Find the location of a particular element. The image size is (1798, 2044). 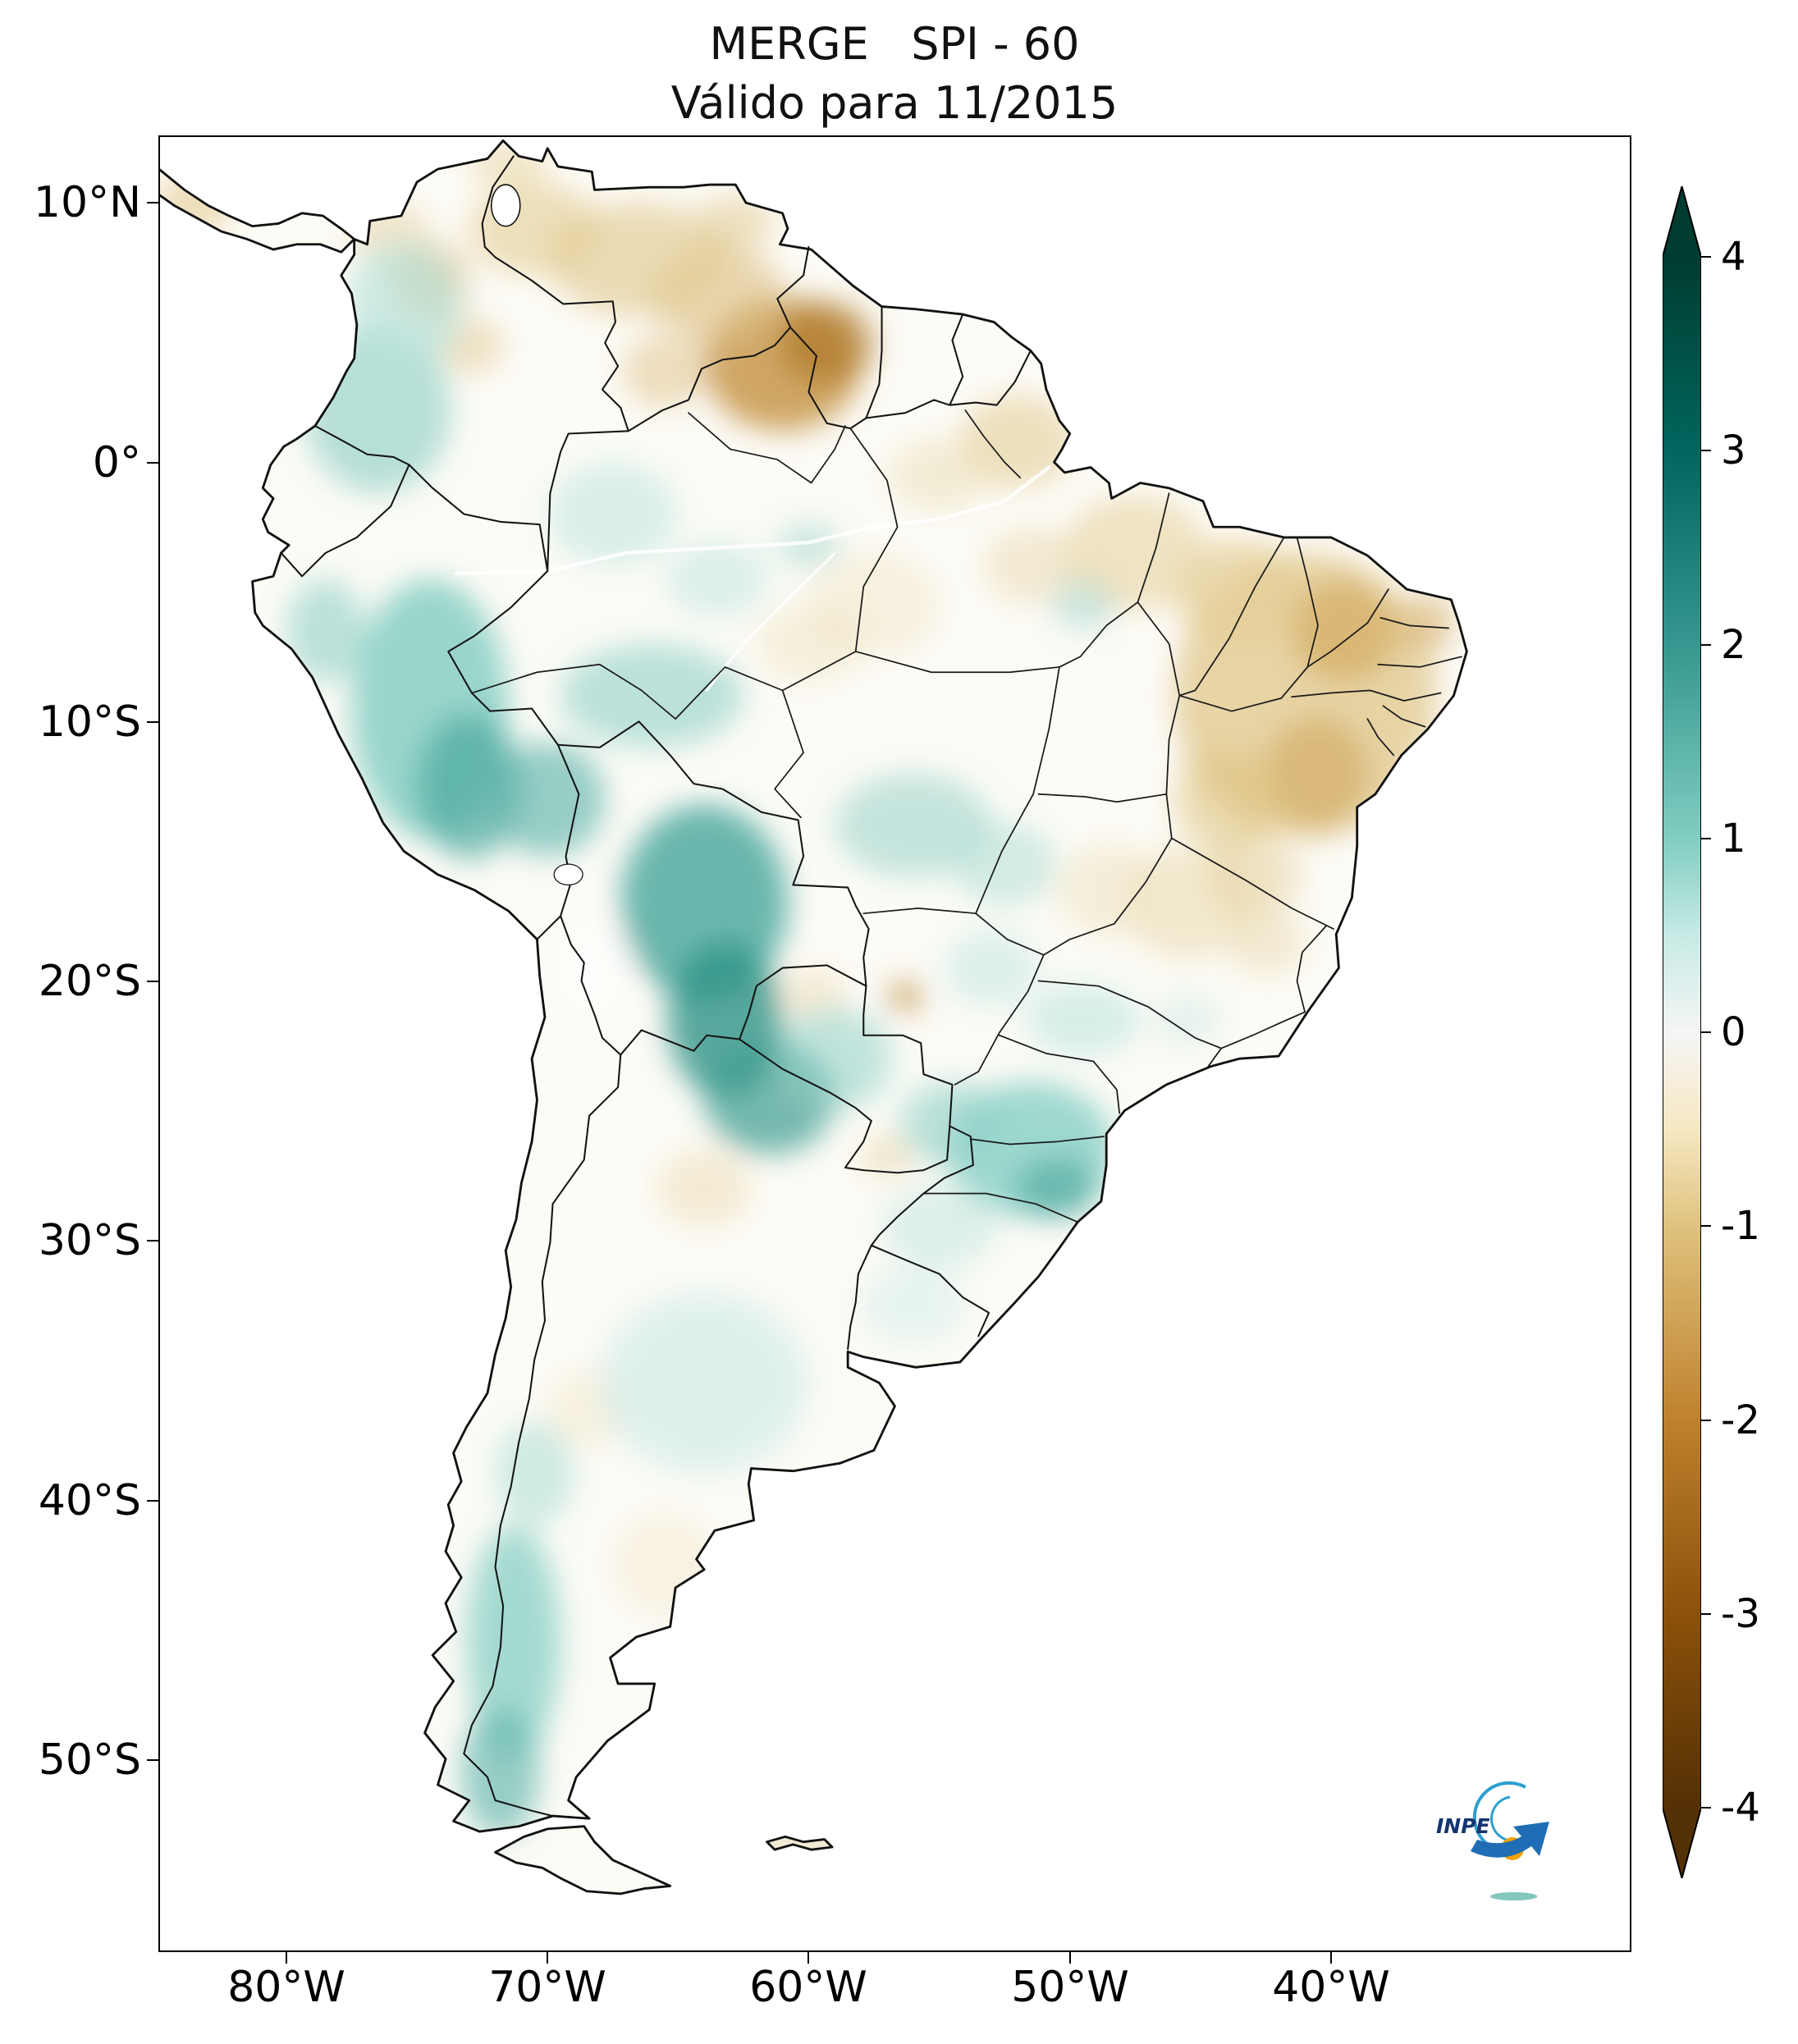

x-tick-label: 50°W is located at coordinates (1070, 1988).